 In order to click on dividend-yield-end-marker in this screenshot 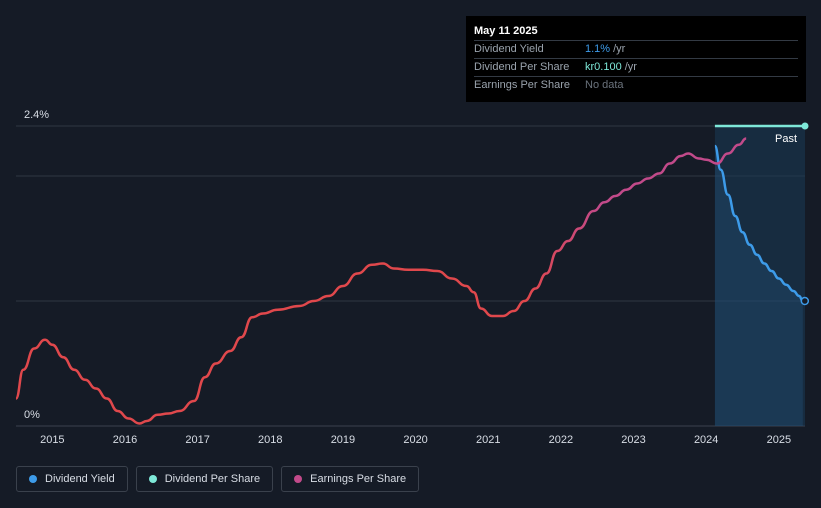, I will do `click(805, 301)`.